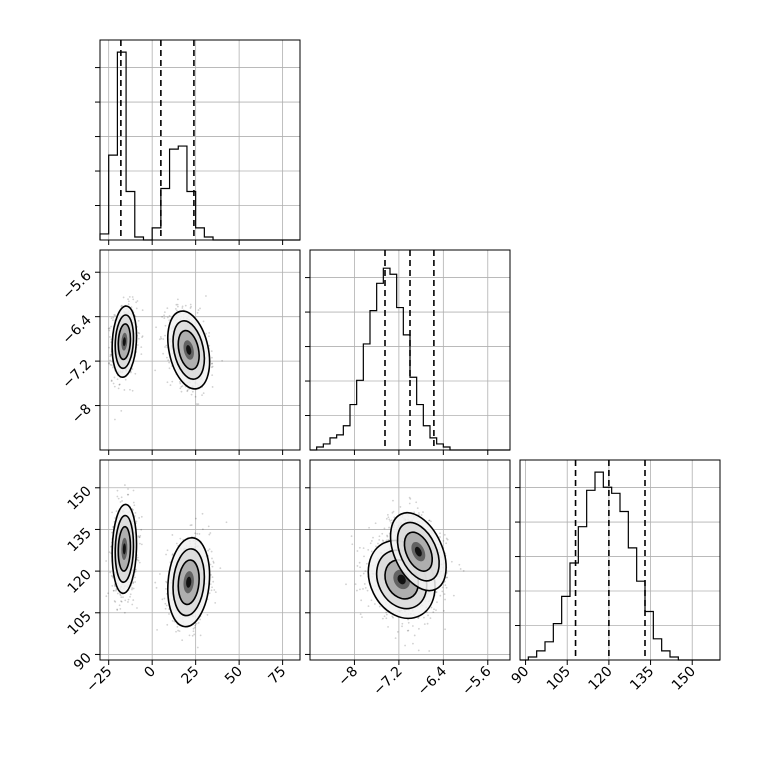 The height and width of the screenshot is (760, 760). What do you see at coordinates (600, 679) in the screenshot?
I see `x-tick-label: 120` at bounding box center [600, 679].